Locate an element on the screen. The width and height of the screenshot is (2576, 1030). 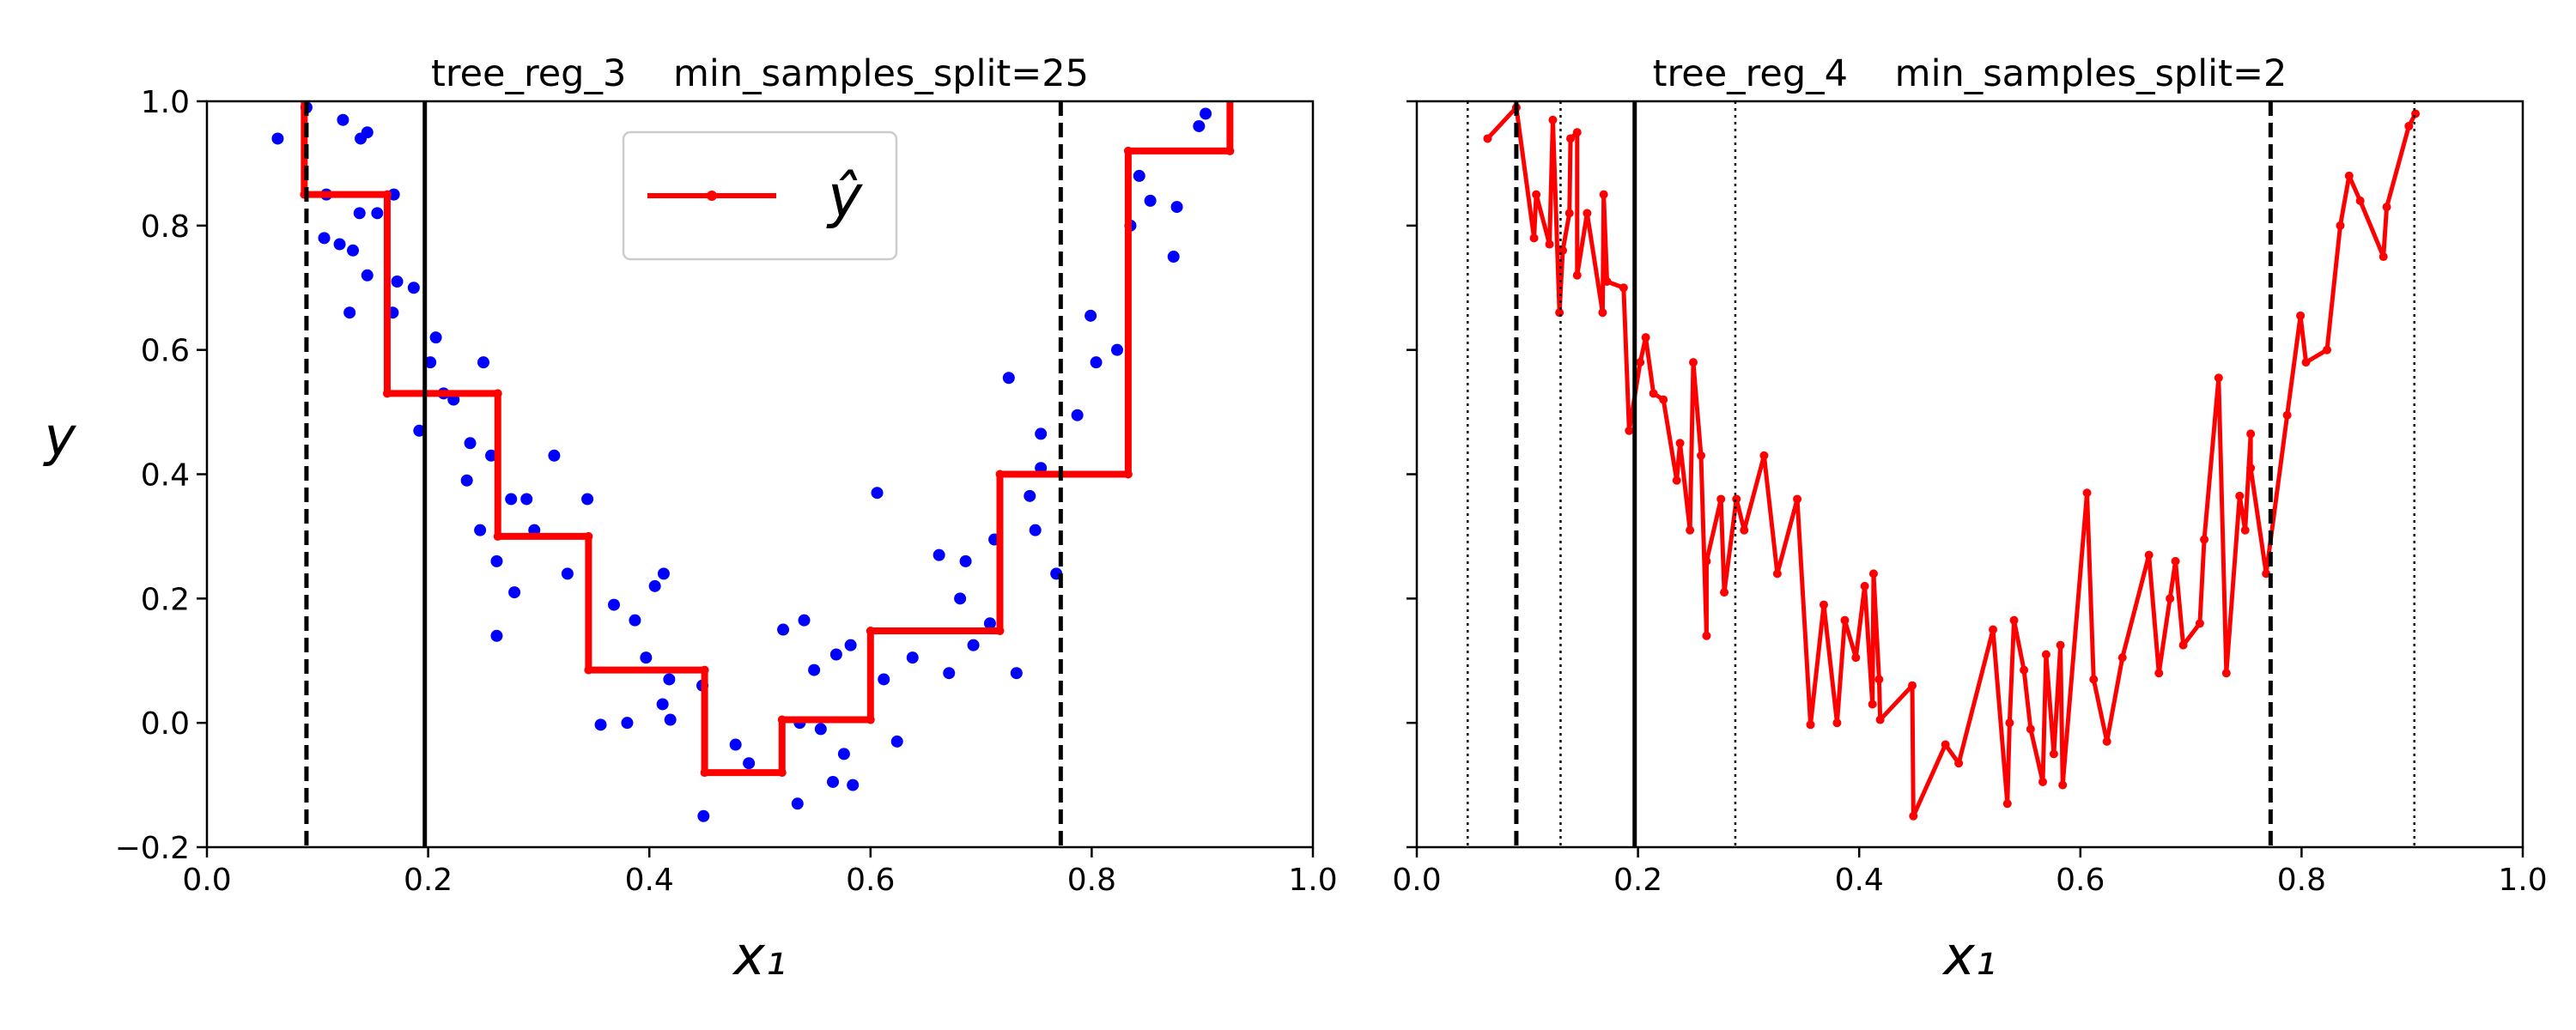
y-tick-label: 0.8 is located at coordinates (165, 227).